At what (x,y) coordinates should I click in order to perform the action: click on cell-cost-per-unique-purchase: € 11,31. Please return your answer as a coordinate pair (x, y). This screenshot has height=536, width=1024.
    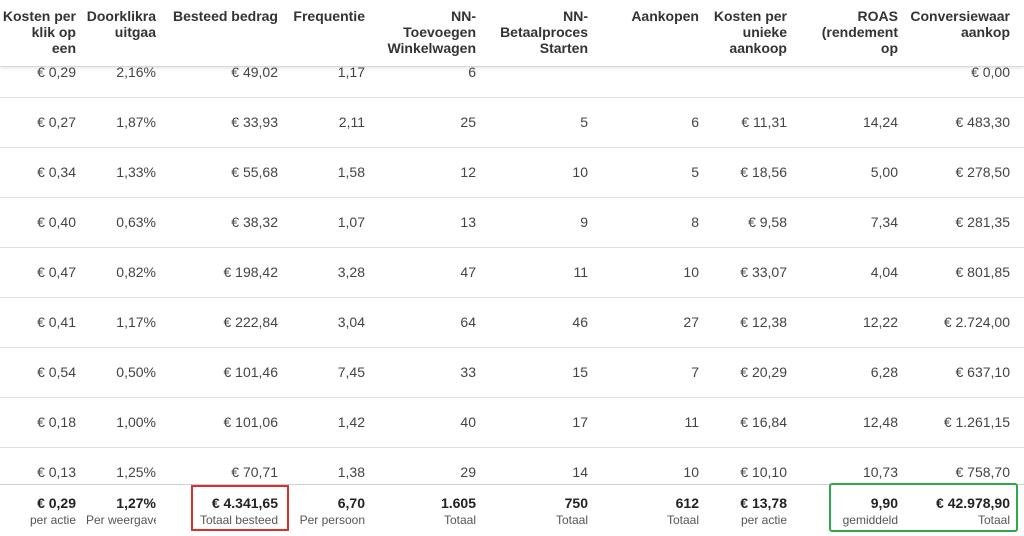
    Looking at the image, I should click on (764, 122).